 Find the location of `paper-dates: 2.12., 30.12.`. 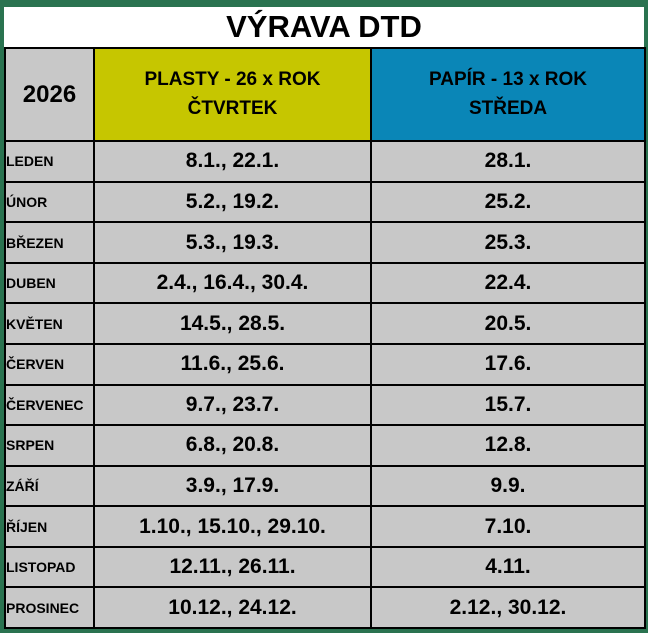

paper-dates: 2.12., 30.12. is located at coordinates (508, 607).